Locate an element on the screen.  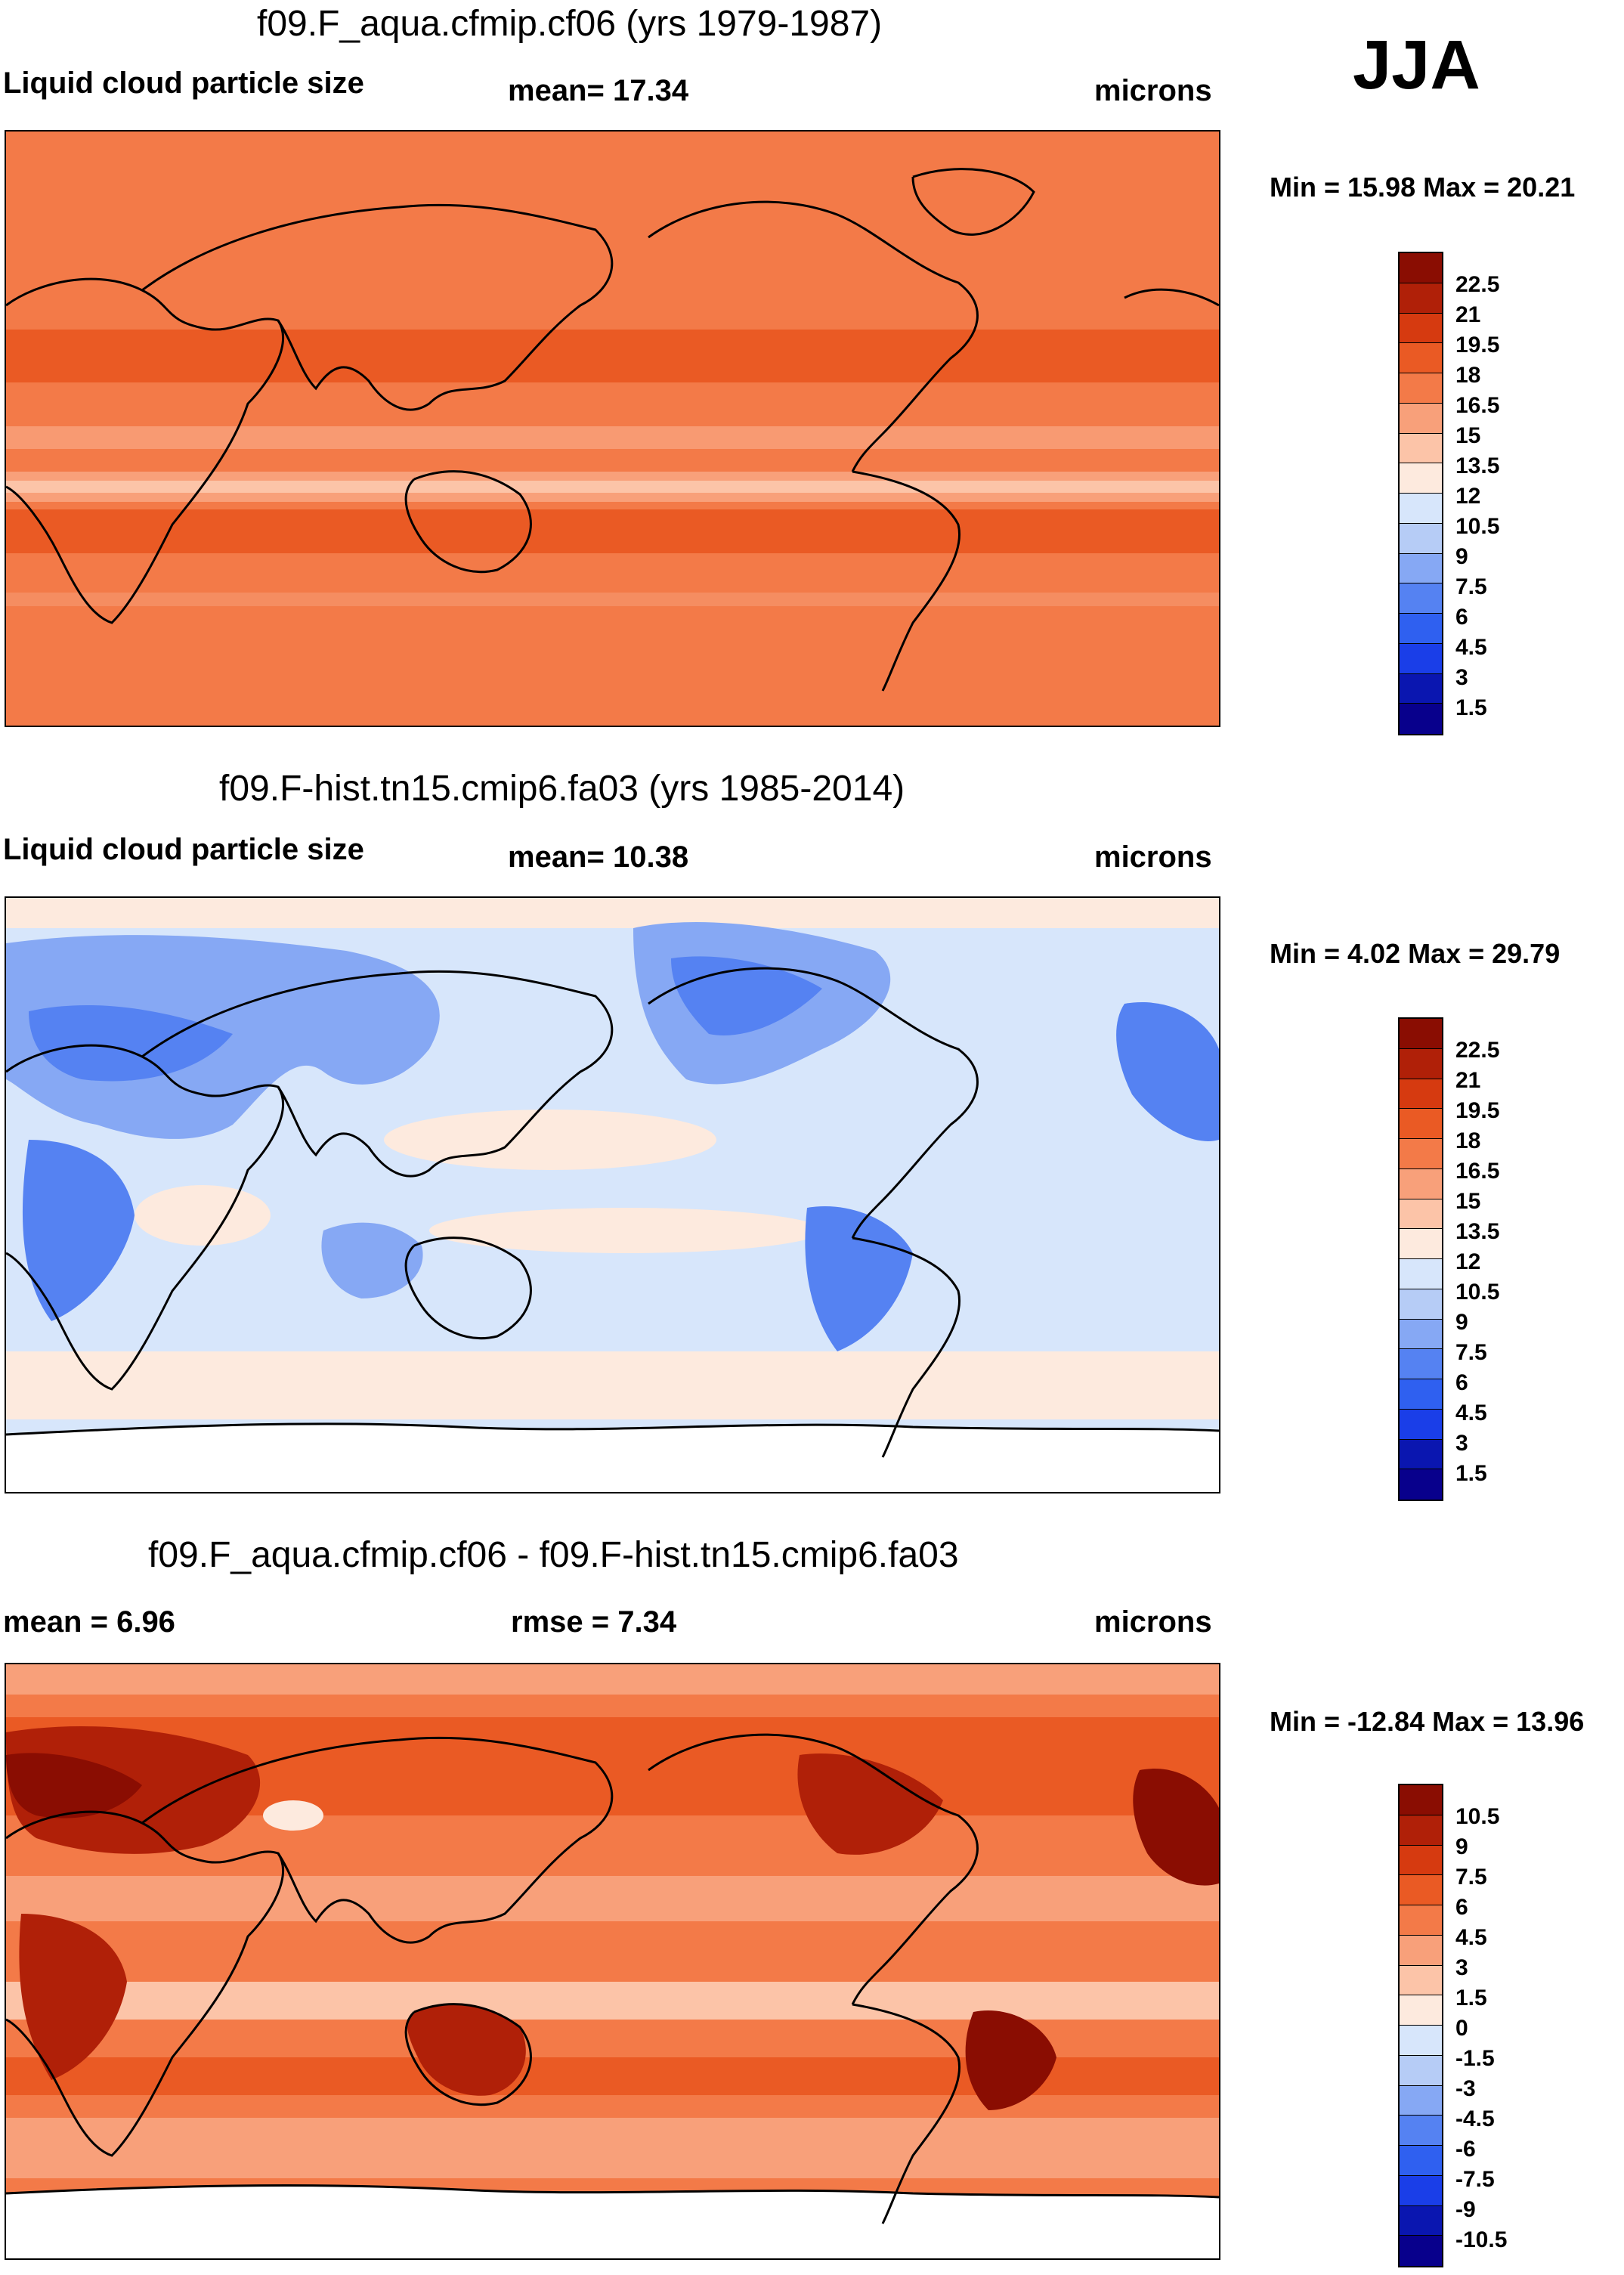
panel-1-colorbar-tick: 10.5 is located at coordinates (1477, 526).